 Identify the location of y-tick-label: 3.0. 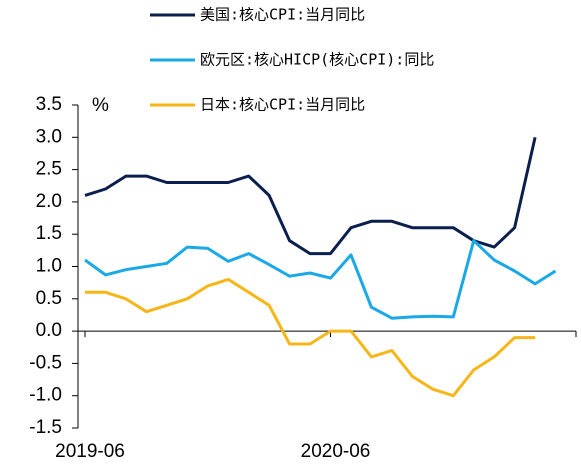
(49, 136).